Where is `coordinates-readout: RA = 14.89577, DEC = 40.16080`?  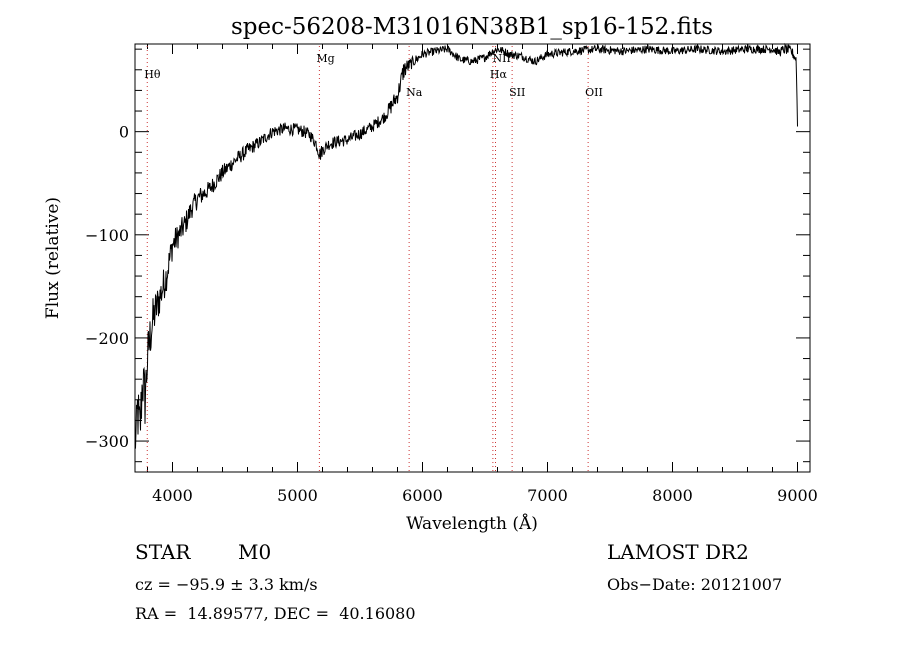 coordinates-readout: RA = 14.89577, DEC = 40.16080 is located at coordinates (275, 613).